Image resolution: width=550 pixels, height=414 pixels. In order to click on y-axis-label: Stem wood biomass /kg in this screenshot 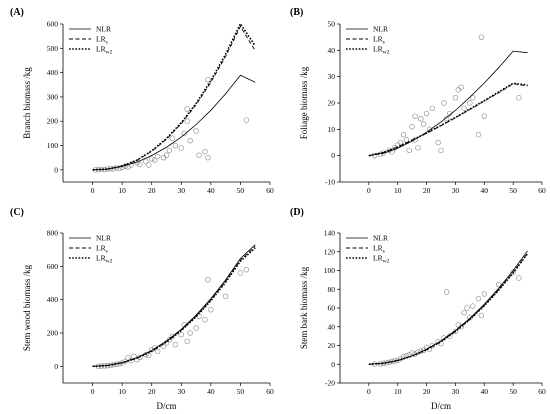, I will do `click(27, 307)`.